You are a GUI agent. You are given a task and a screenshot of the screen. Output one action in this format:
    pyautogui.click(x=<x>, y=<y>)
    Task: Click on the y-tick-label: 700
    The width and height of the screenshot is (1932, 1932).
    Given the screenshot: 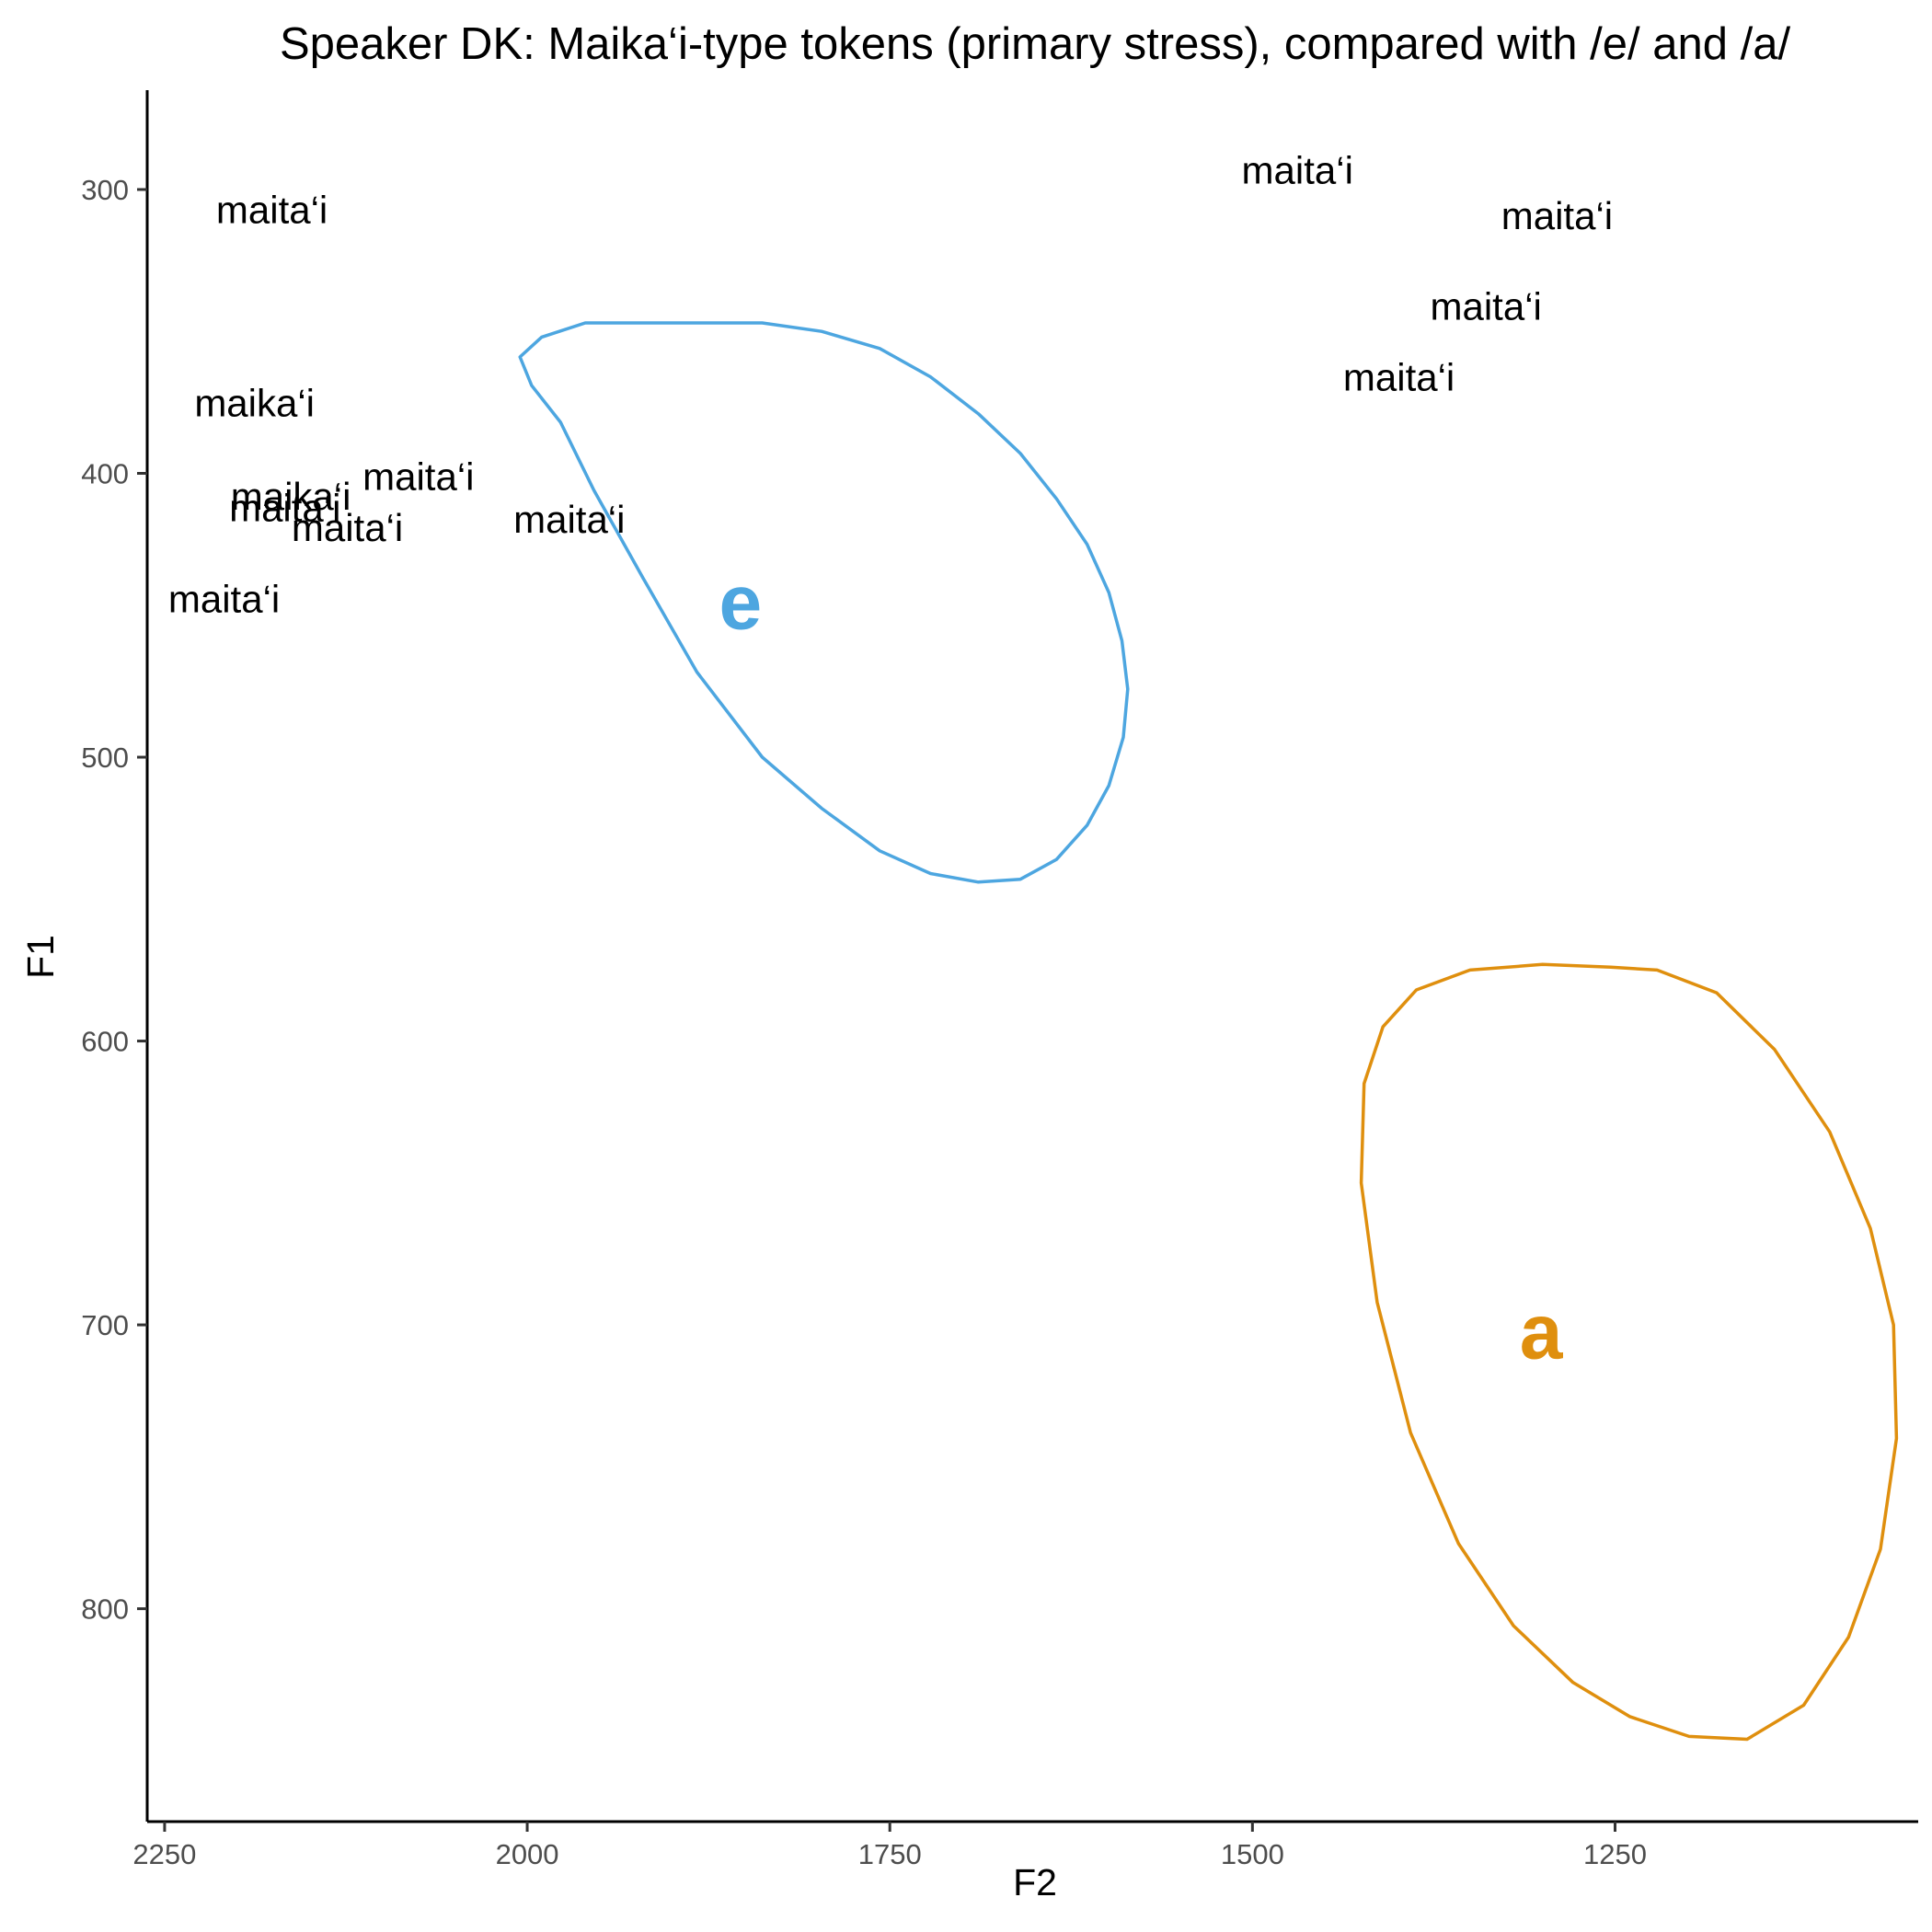 What is the action you would take?
    pyautogui.click(x=105, y=1325)
    